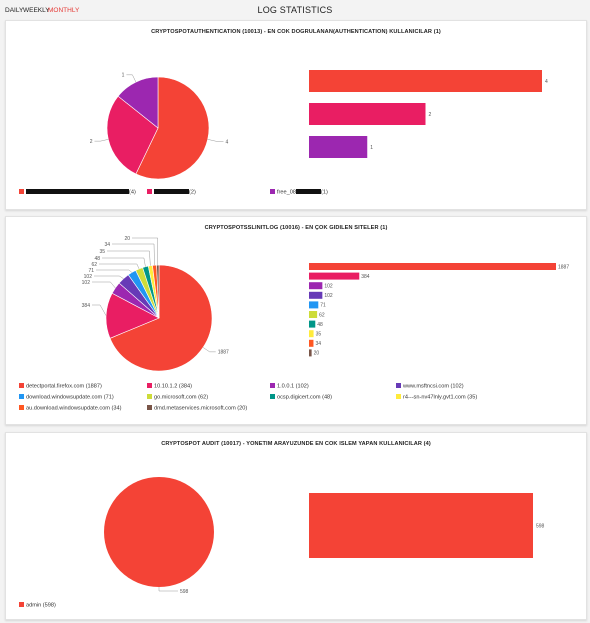 This screenshot has height=623, width=590. Describe the element at coordinates (365, 277) in the screenshot. I see `bar-data-label: 384` at that location.